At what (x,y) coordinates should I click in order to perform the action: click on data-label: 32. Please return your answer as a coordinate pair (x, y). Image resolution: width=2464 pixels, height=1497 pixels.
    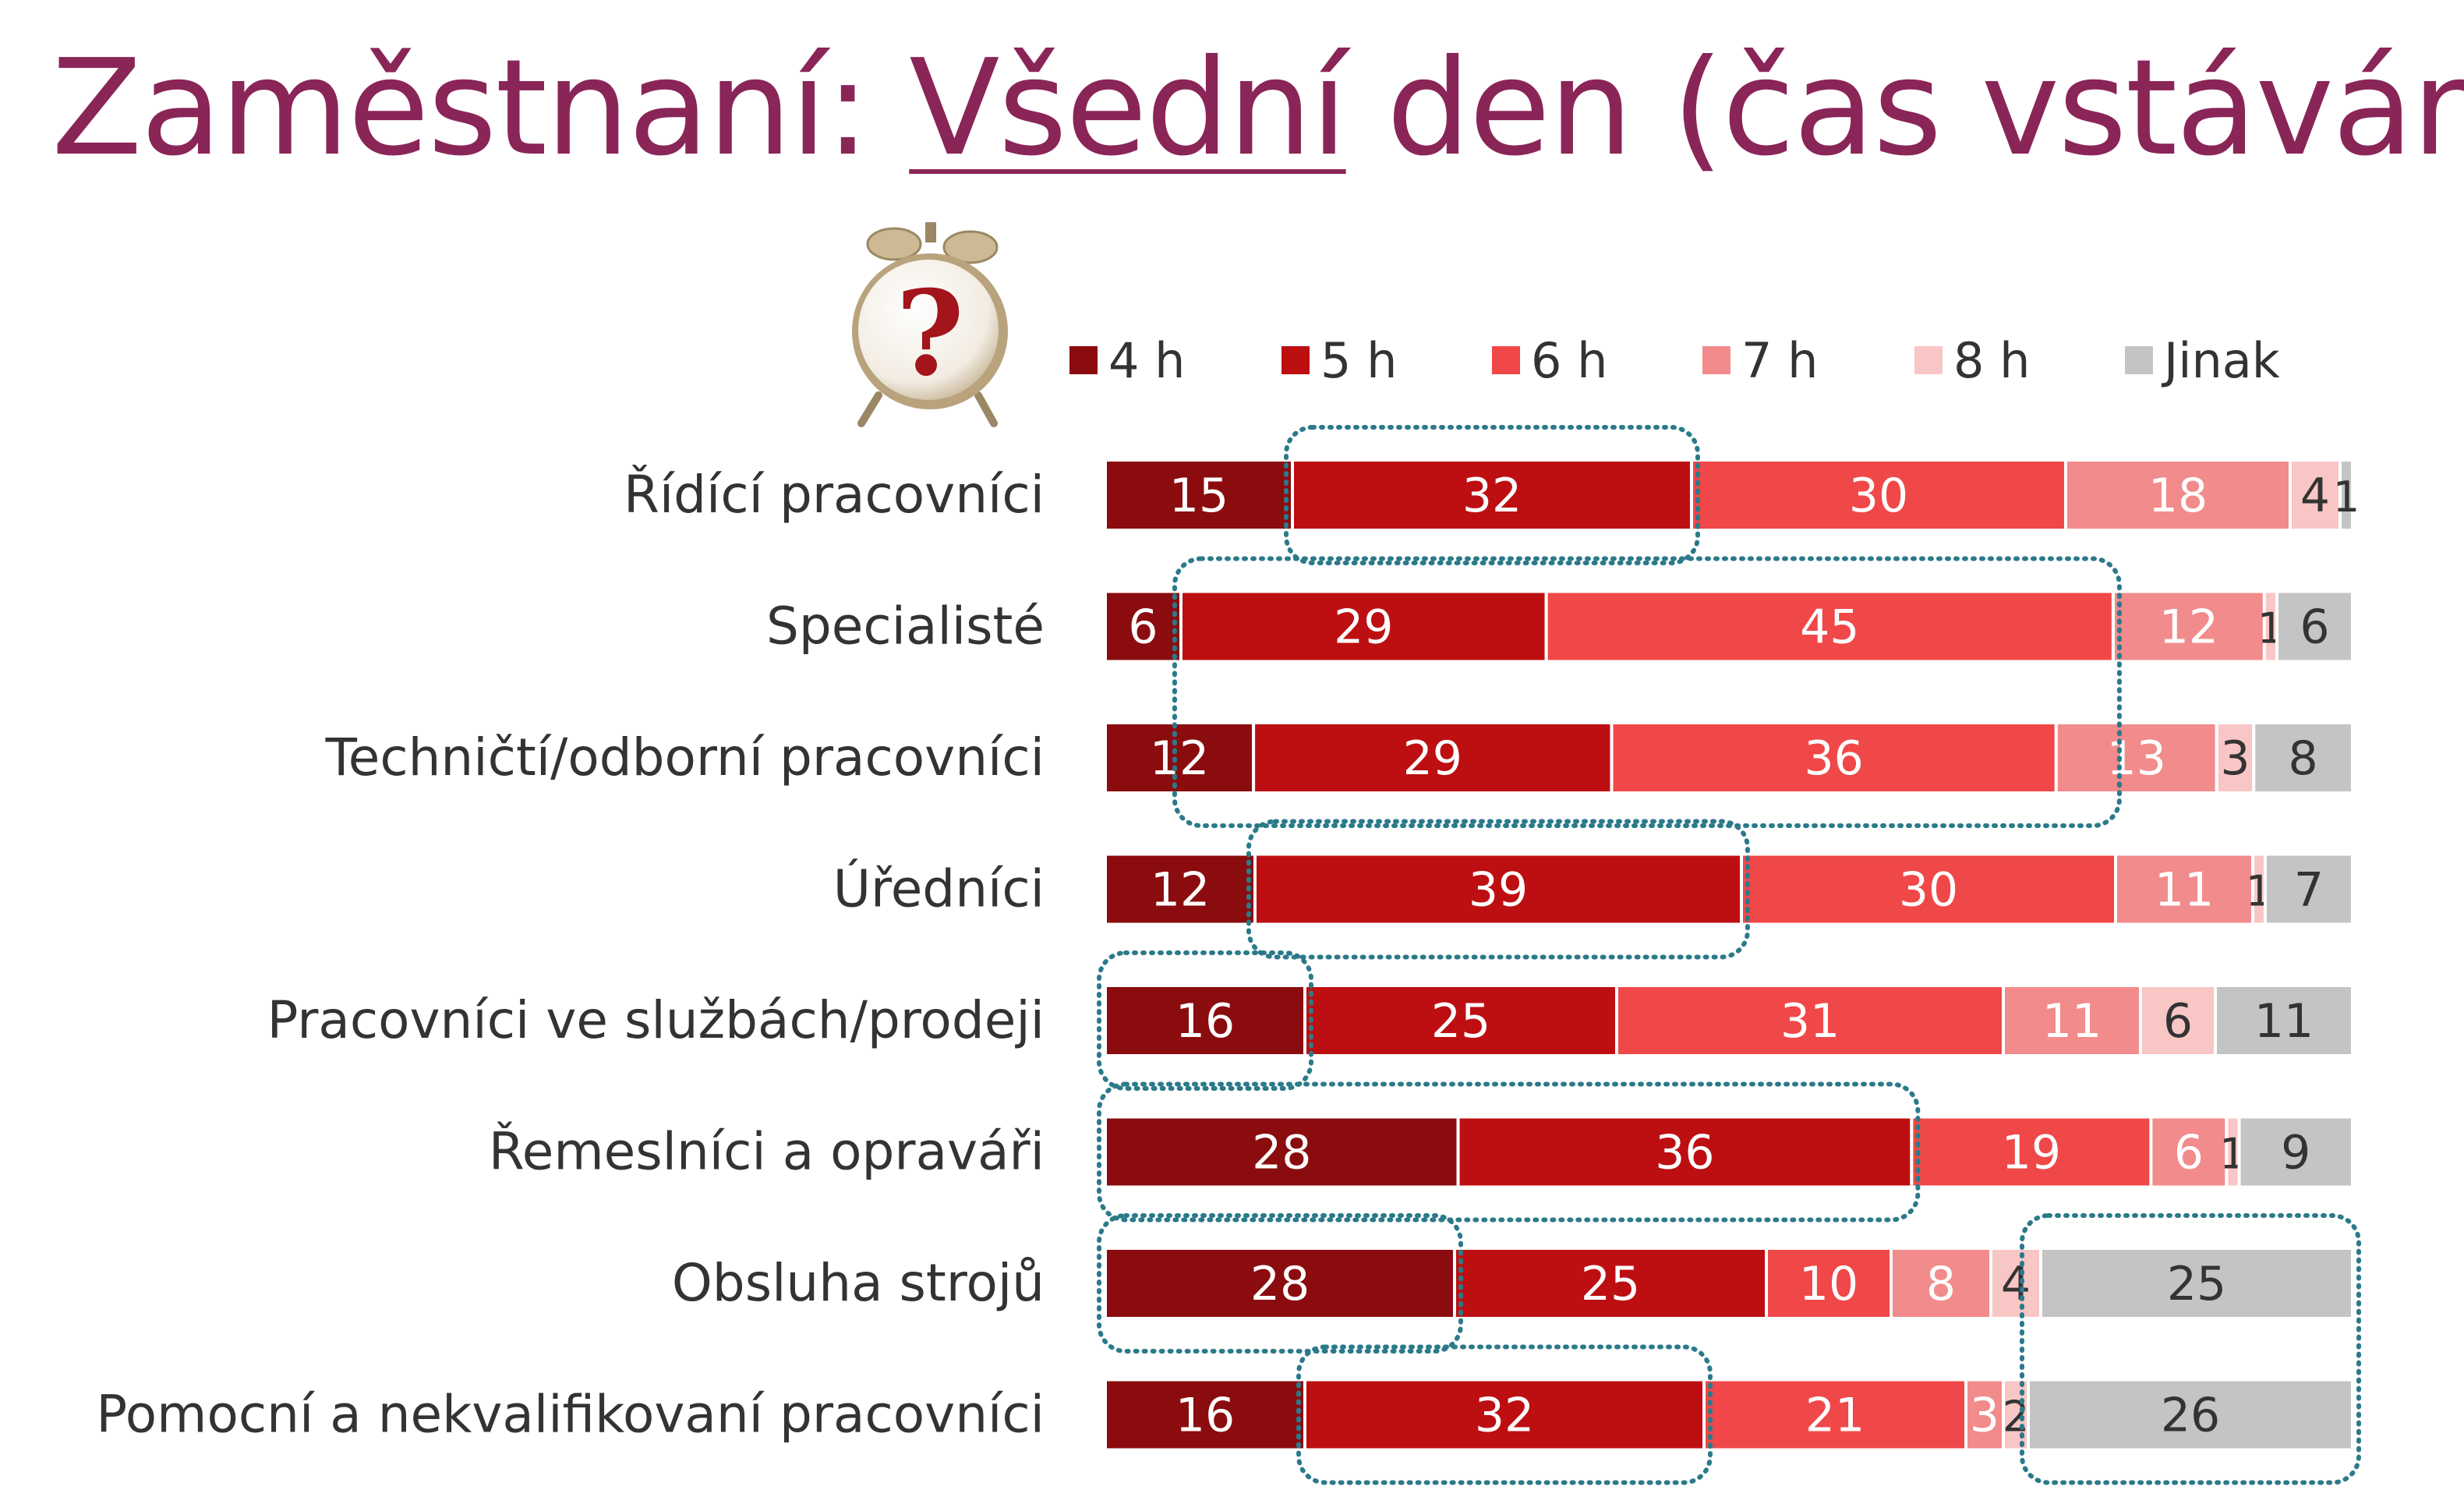
    Looking at the image, I should click on (1504, 1416).